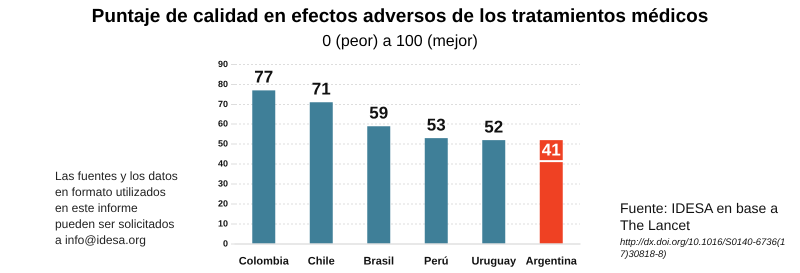  What do you see at coordinates (378, 112) in the screenshot?
I see `data-label: 59` at bounding box center [378, 112].